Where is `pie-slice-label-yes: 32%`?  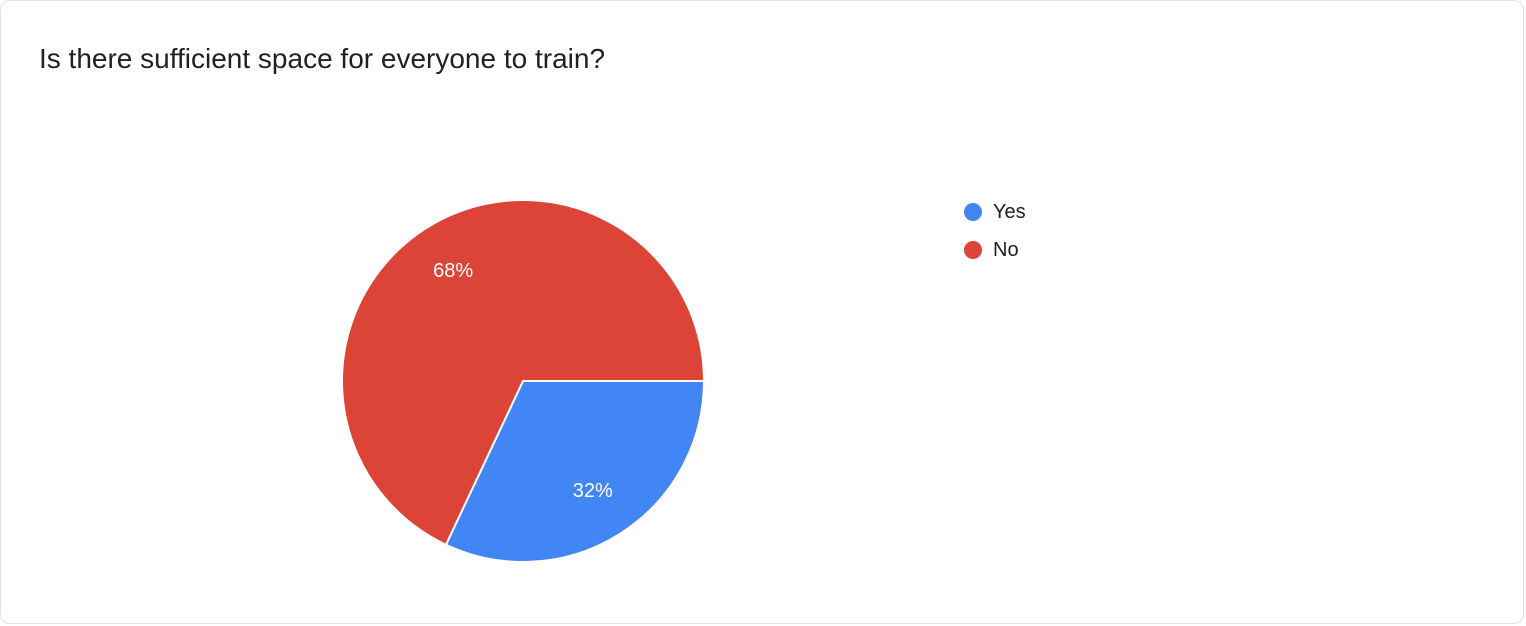
pie-slice-label-yes: 32% is located at coordinates (593, 491).